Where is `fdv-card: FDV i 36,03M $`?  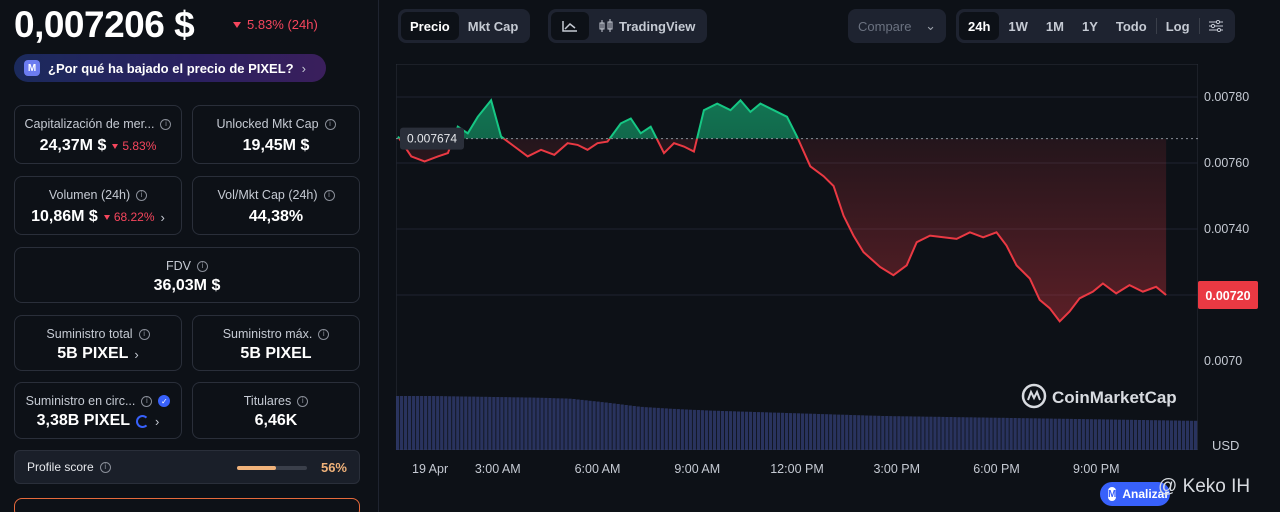
fdv-card: FDV i 36,03M $ is located at coordinates (187, 275).